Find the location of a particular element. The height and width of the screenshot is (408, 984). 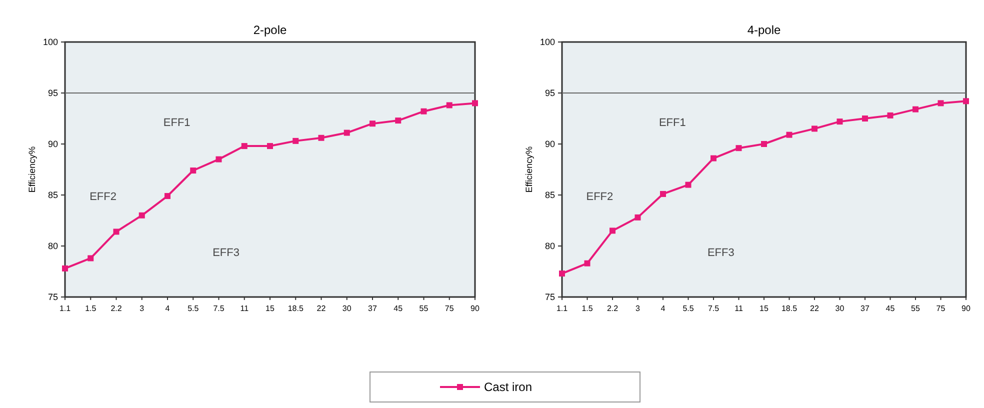

chart-title: 2-pole is located at coordinates (270, 30).